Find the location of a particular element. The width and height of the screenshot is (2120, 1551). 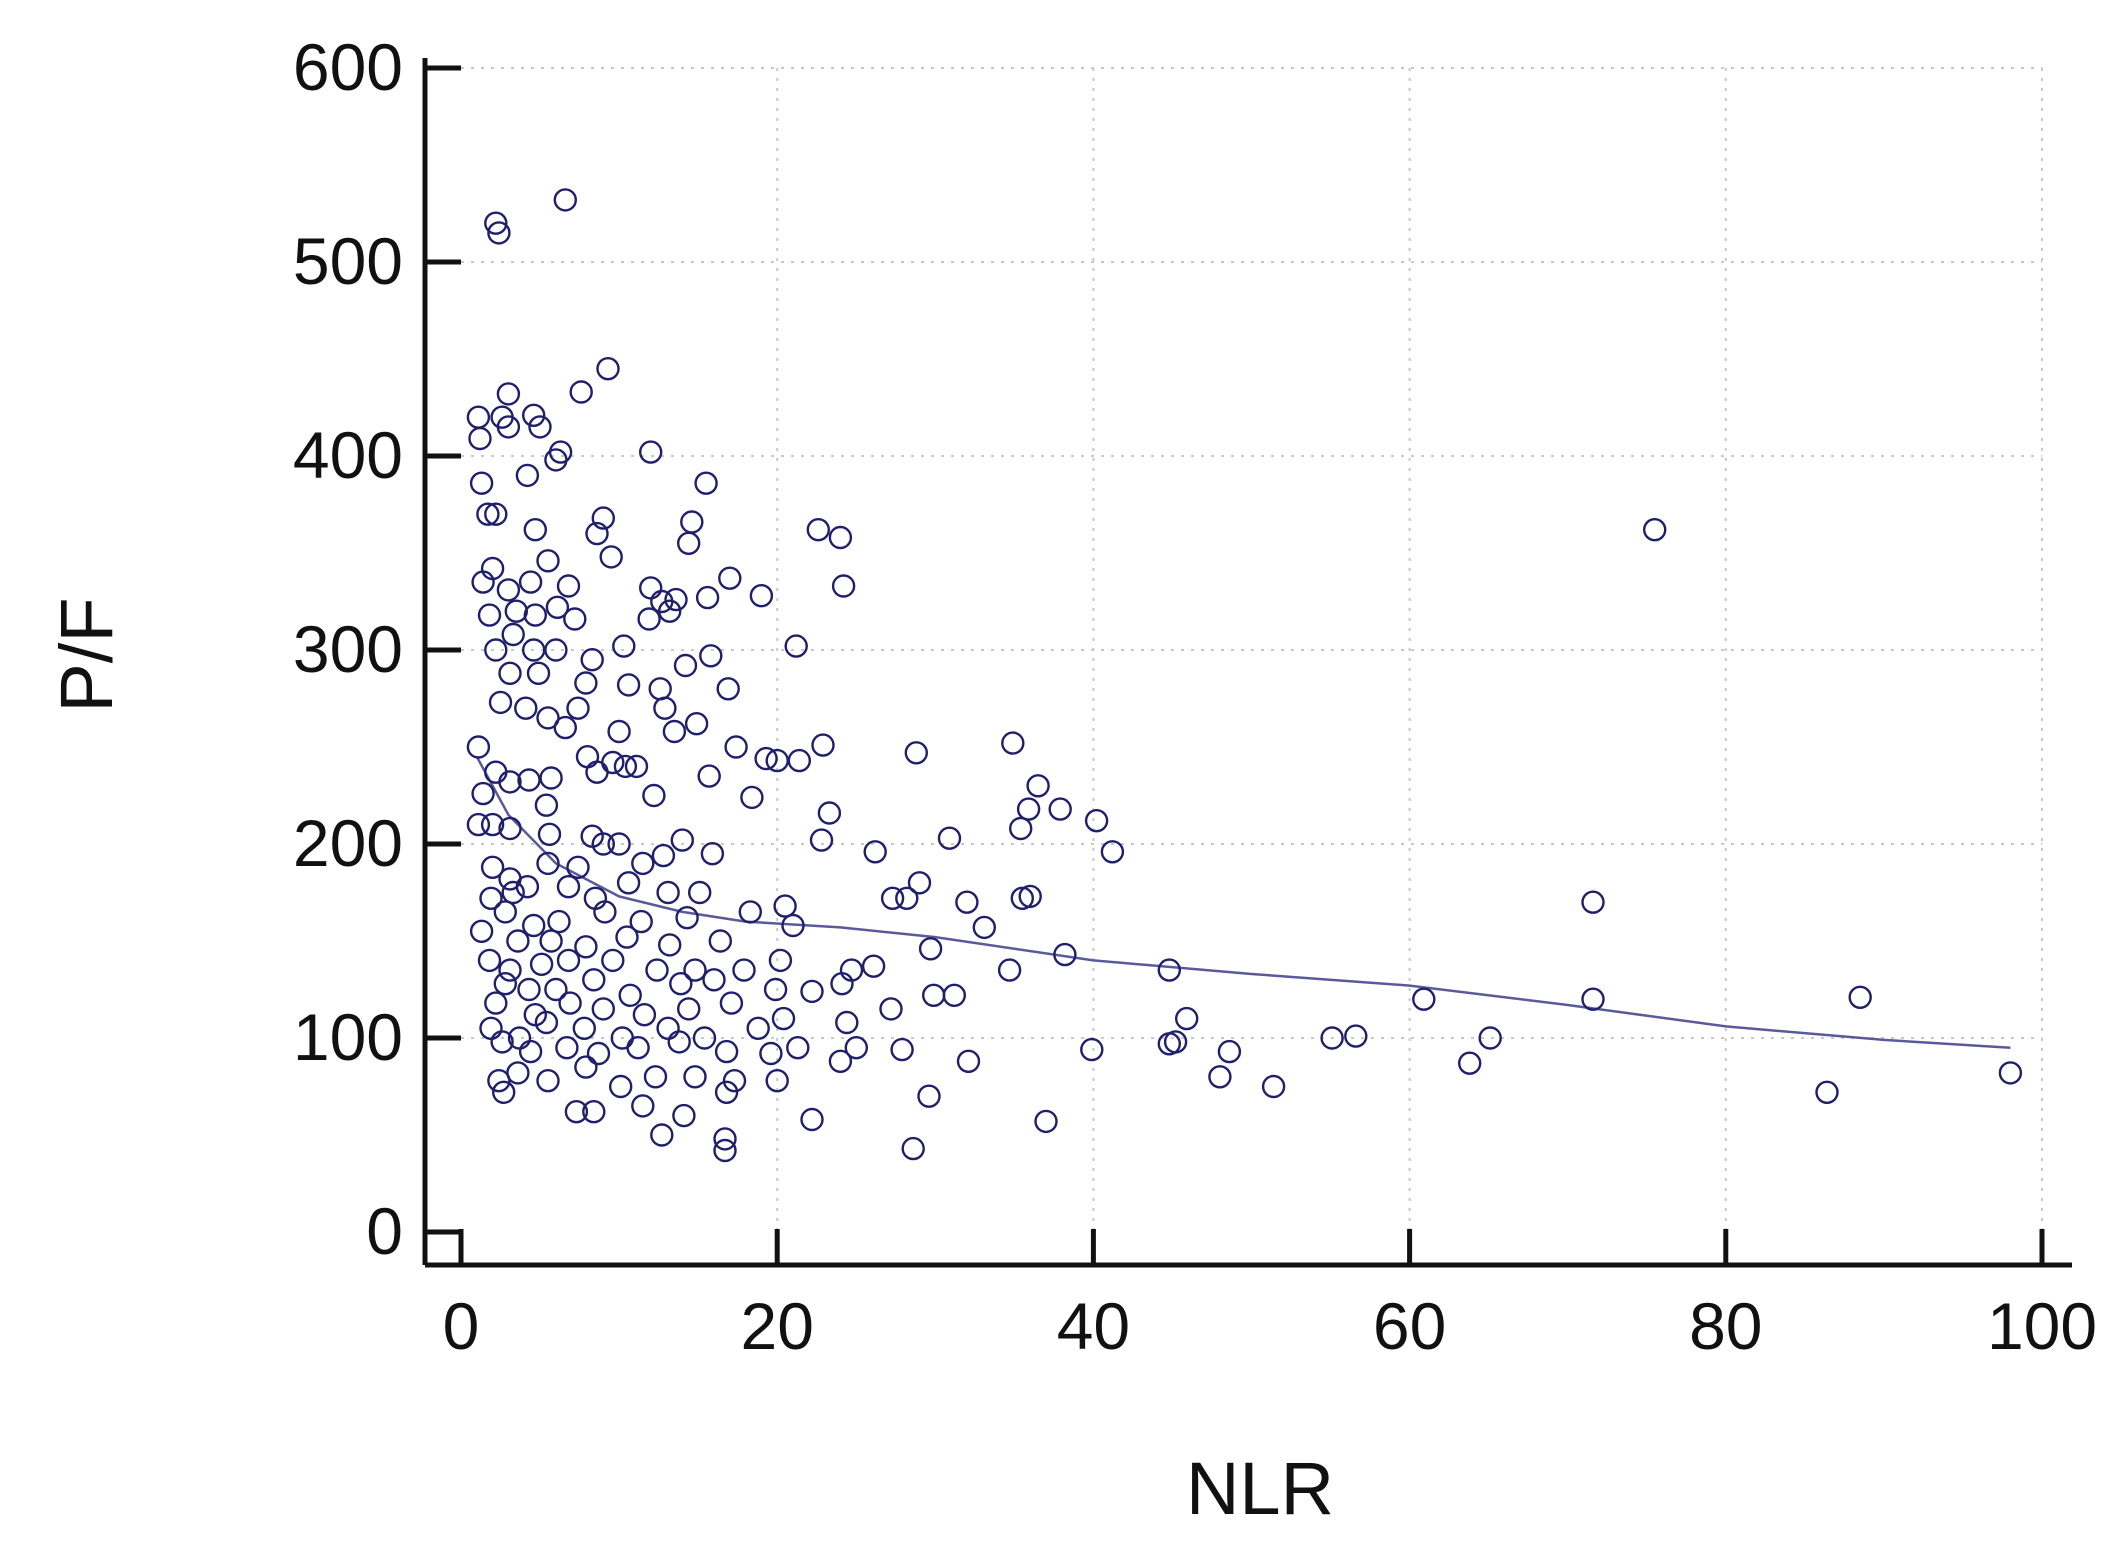

x-tick-label: 0 is located at coordinates (461, 1326).